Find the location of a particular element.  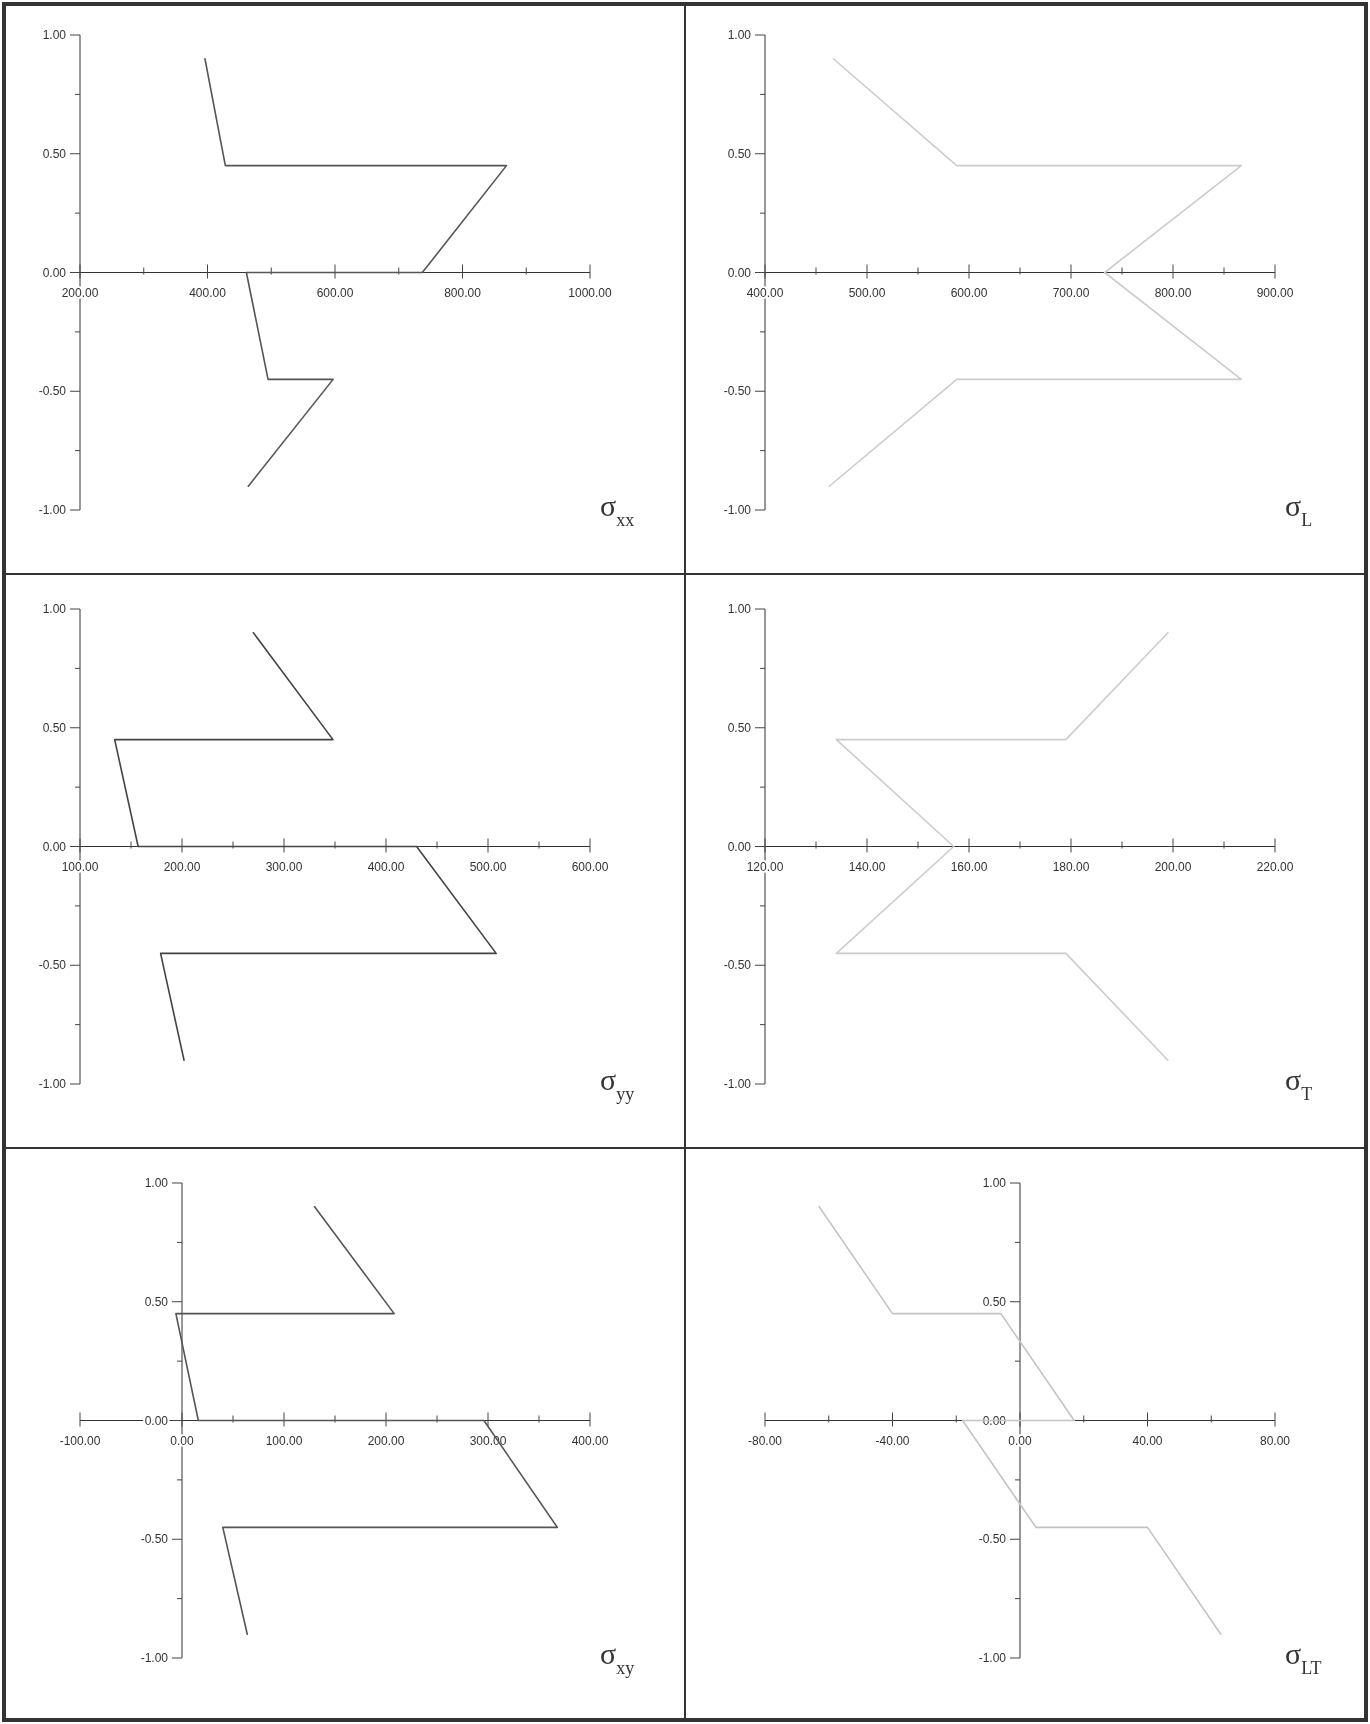

text: σ$_{xx}$ is located at coordinates (617, 509).